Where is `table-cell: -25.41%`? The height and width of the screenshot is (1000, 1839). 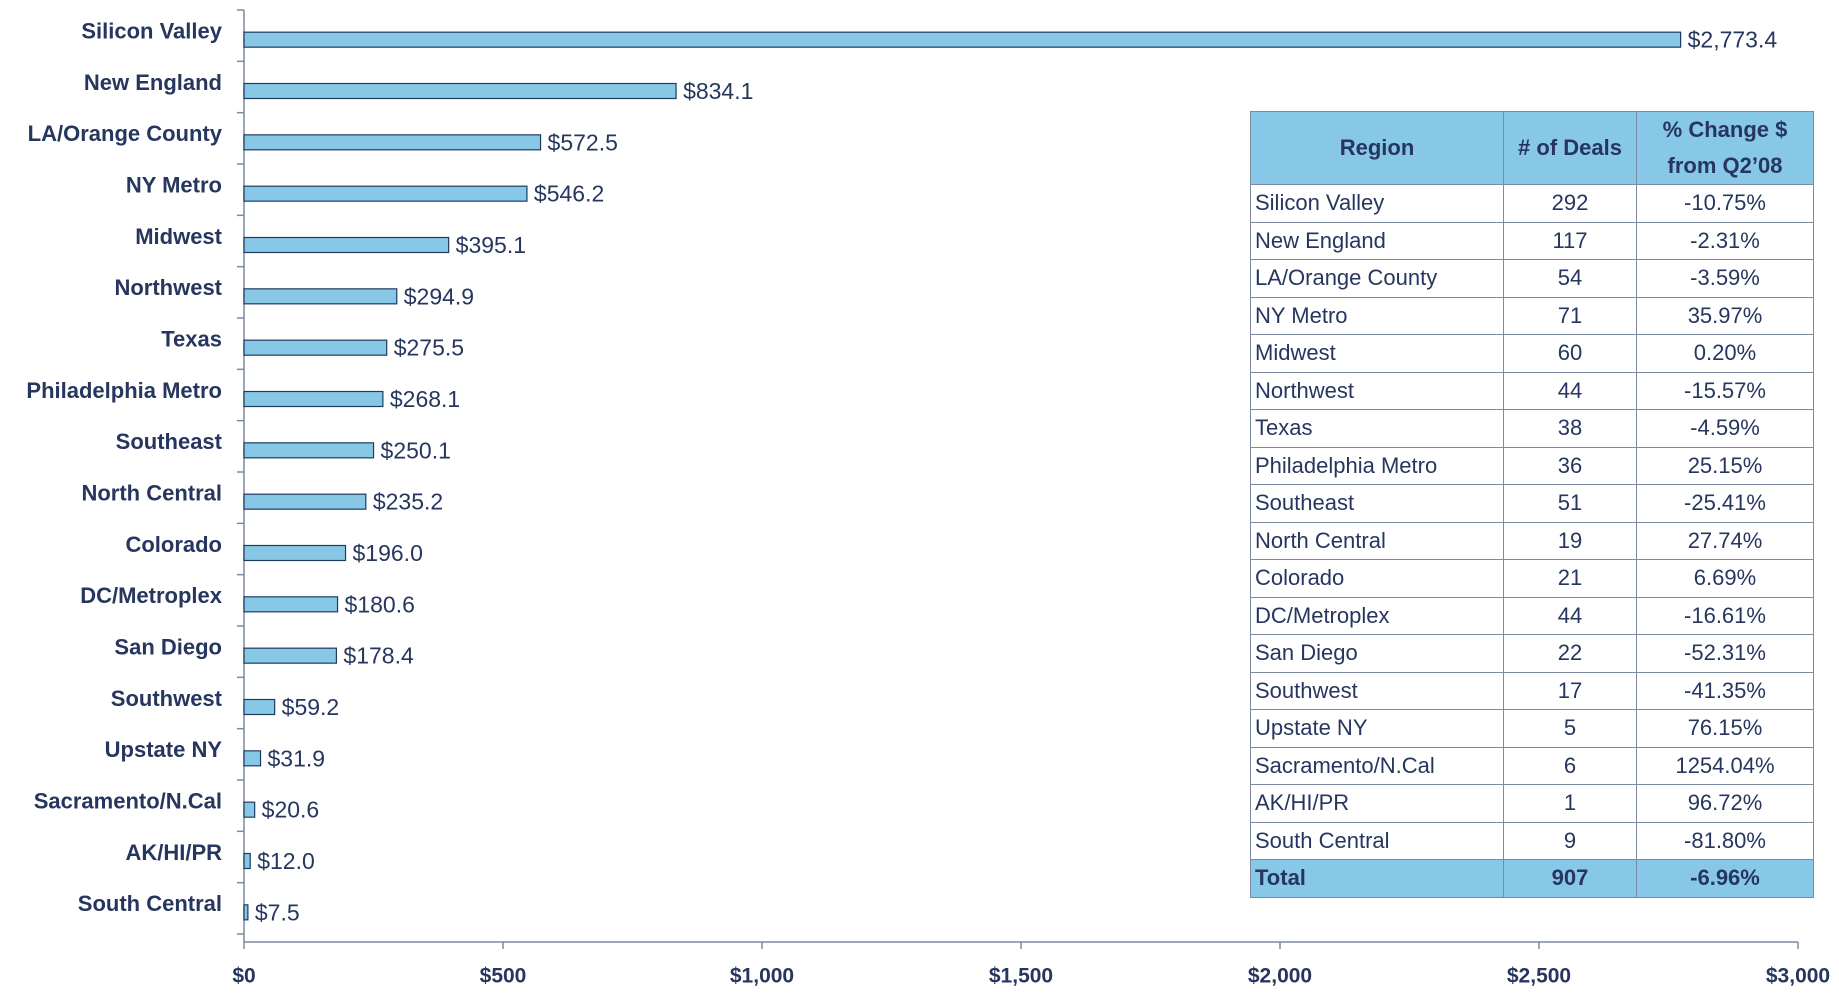
table-cell: -25.41% is located at coordinates (1725, 503).